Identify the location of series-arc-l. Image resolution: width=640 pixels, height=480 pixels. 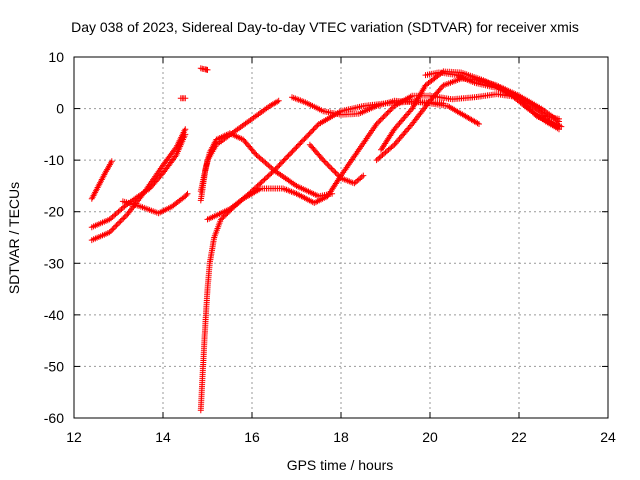
(336, 164).